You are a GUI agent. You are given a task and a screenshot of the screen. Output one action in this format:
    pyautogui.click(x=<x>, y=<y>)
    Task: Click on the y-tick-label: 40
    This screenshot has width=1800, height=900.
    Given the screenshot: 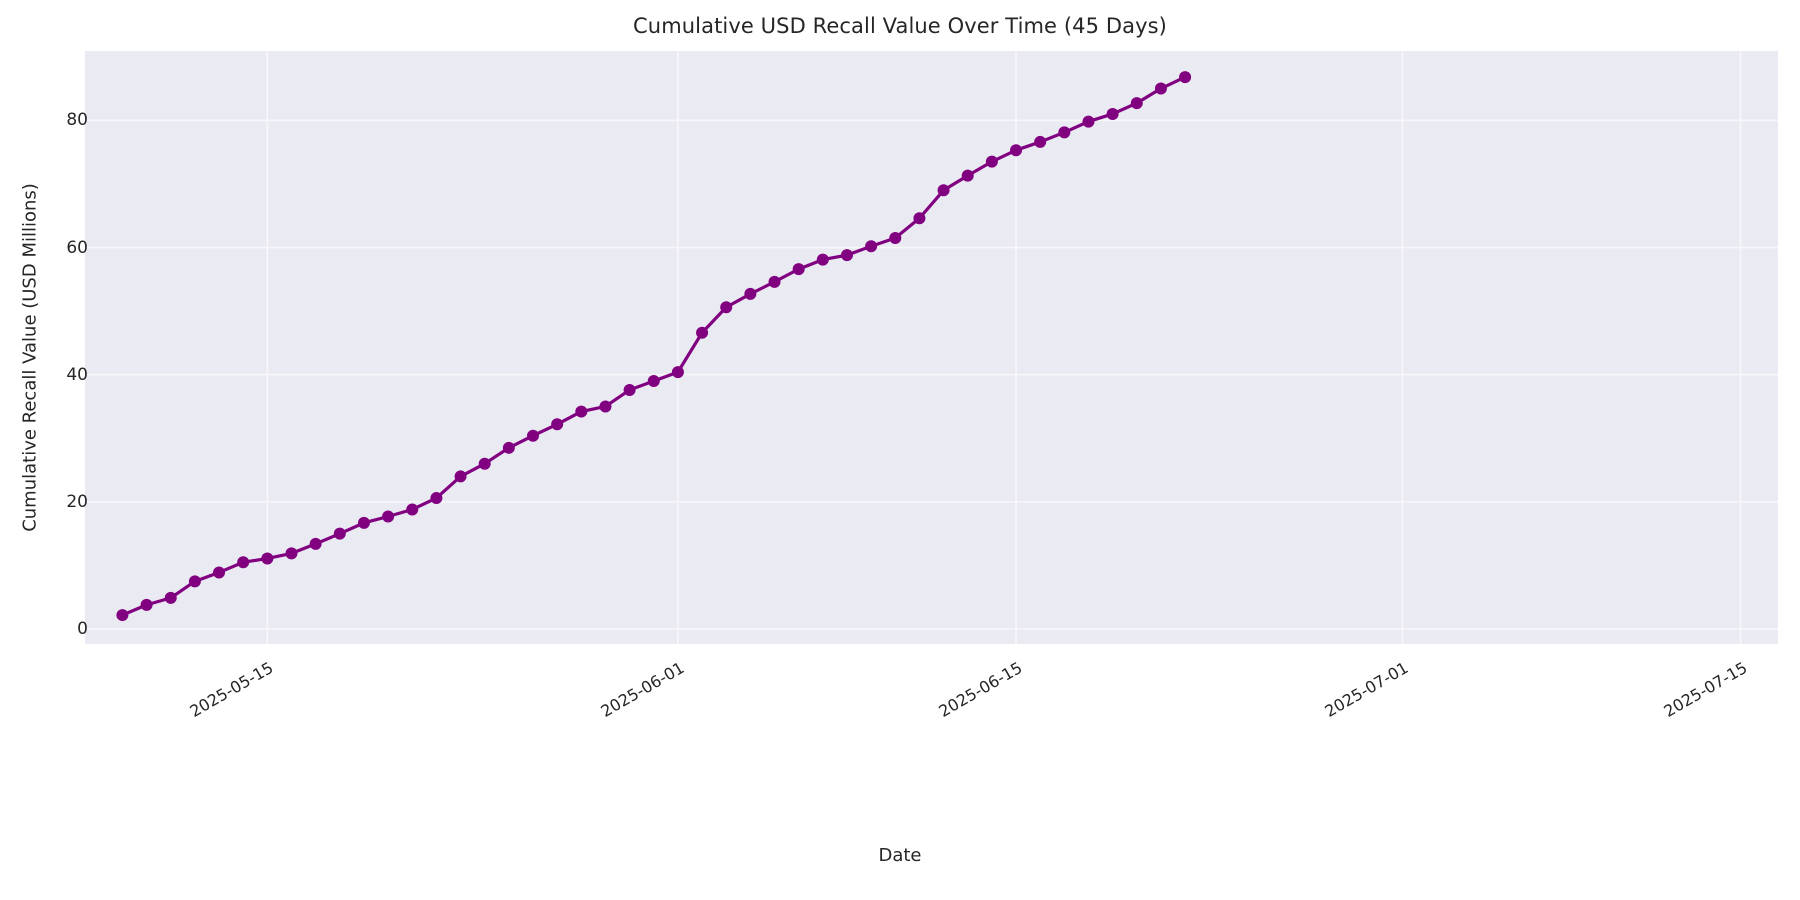 What is the action you would take?
    pyautogui.click(x=77, y=374)
    